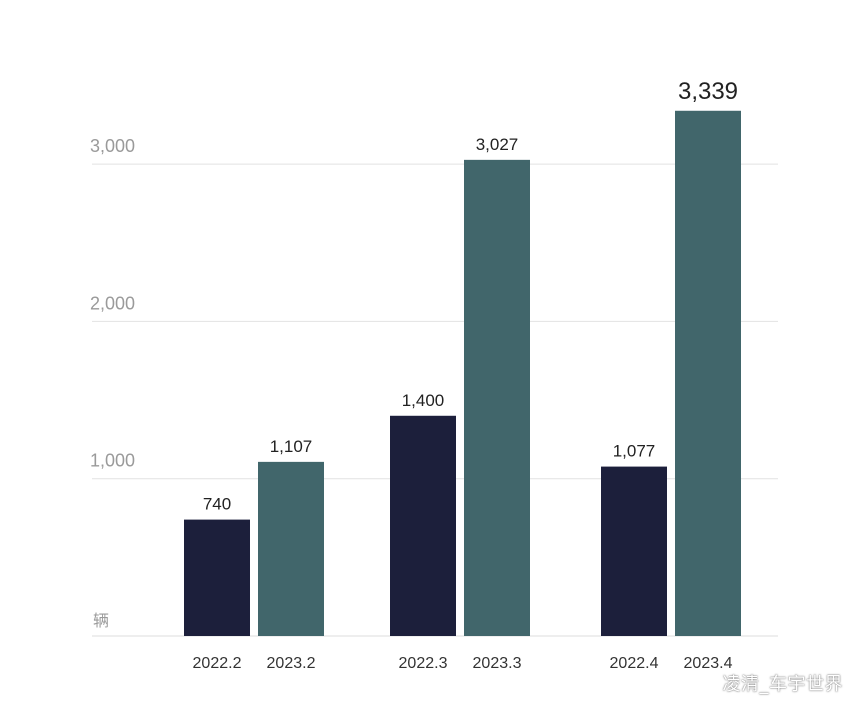 The height and width of the screenshot is (706, 853). Describe the element at coordinates (112, 461) in the screenshot. I see `y-tick-label: 1,000` at that location.